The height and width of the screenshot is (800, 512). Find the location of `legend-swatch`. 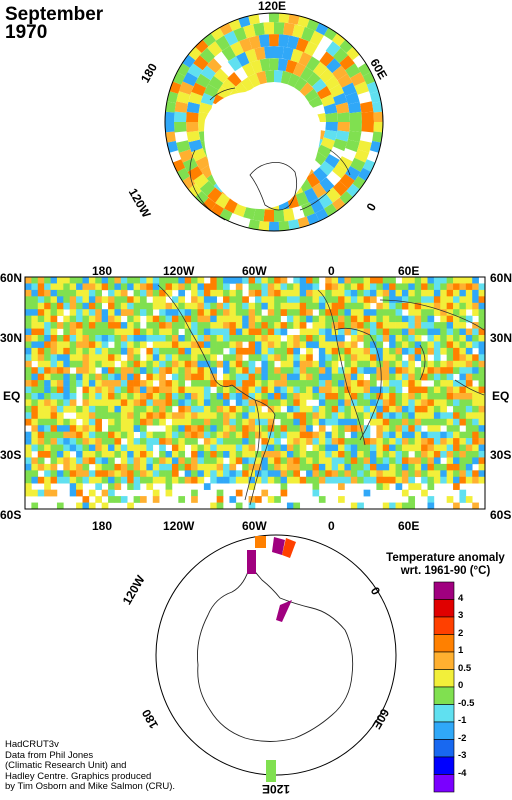

legend-swatch is located at coordinates (444, 748).